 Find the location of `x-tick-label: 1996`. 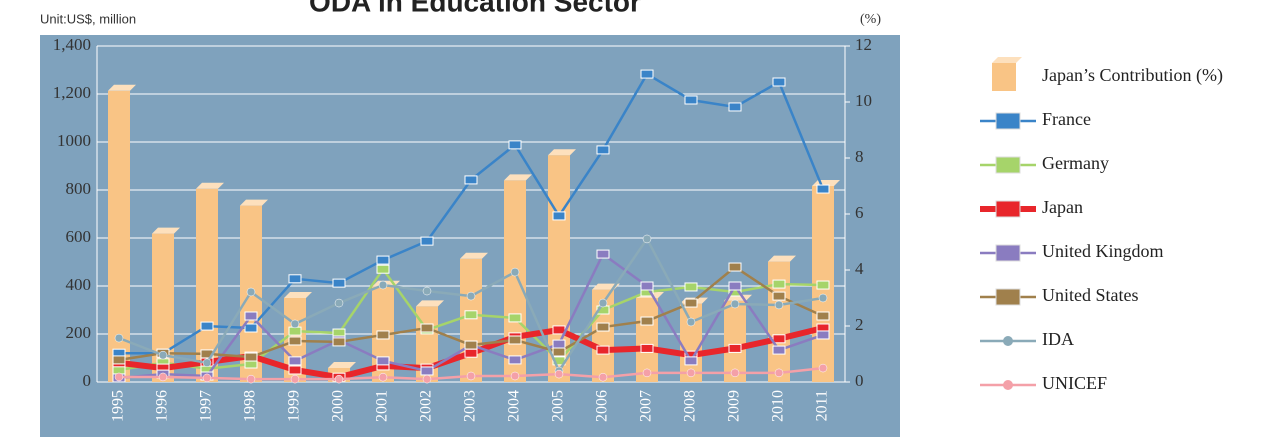

x-tick-label: 1996 is located at coordinates (162, 406).